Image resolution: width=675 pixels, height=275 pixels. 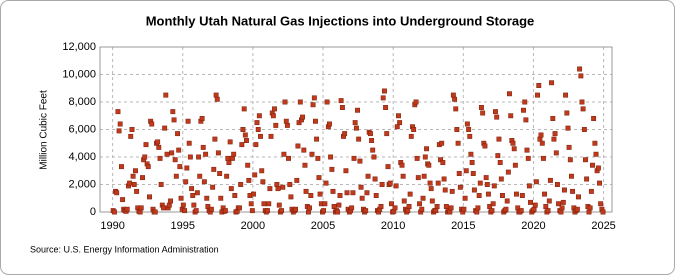 What do you see at coordinates (533, 226) in the screenshot?
I see `x-tick-label: 2020` at bounding box center [533, 226].